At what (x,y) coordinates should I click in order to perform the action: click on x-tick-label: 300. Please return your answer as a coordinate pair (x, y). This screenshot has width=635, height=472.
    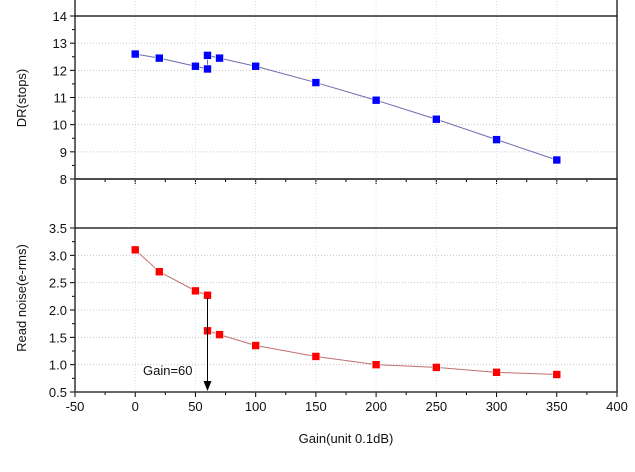
    Looking at the image, I should click on (497, 406).